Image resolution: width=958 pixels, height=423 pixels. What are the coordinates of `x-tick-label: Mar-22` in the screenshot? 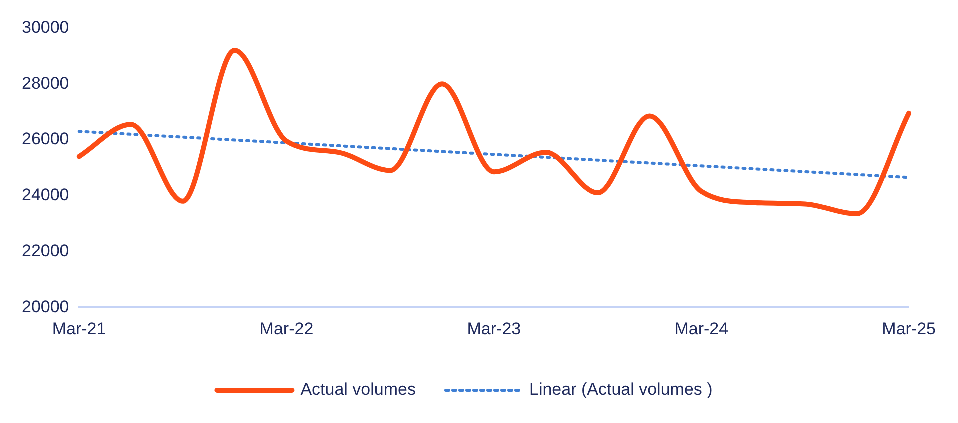 It's located at (287, 328).